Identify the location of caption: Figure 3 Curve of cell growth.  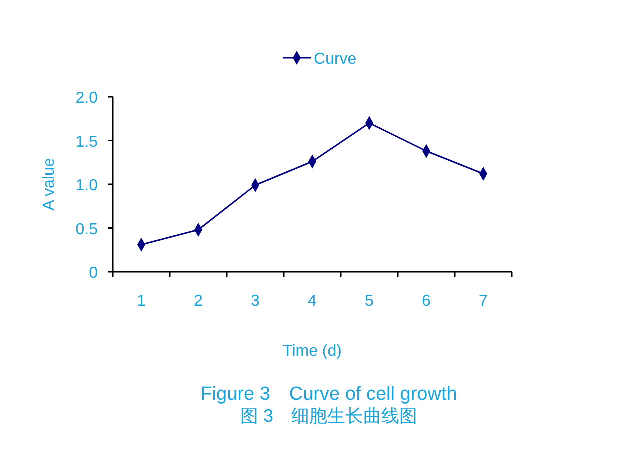
(329, 394).